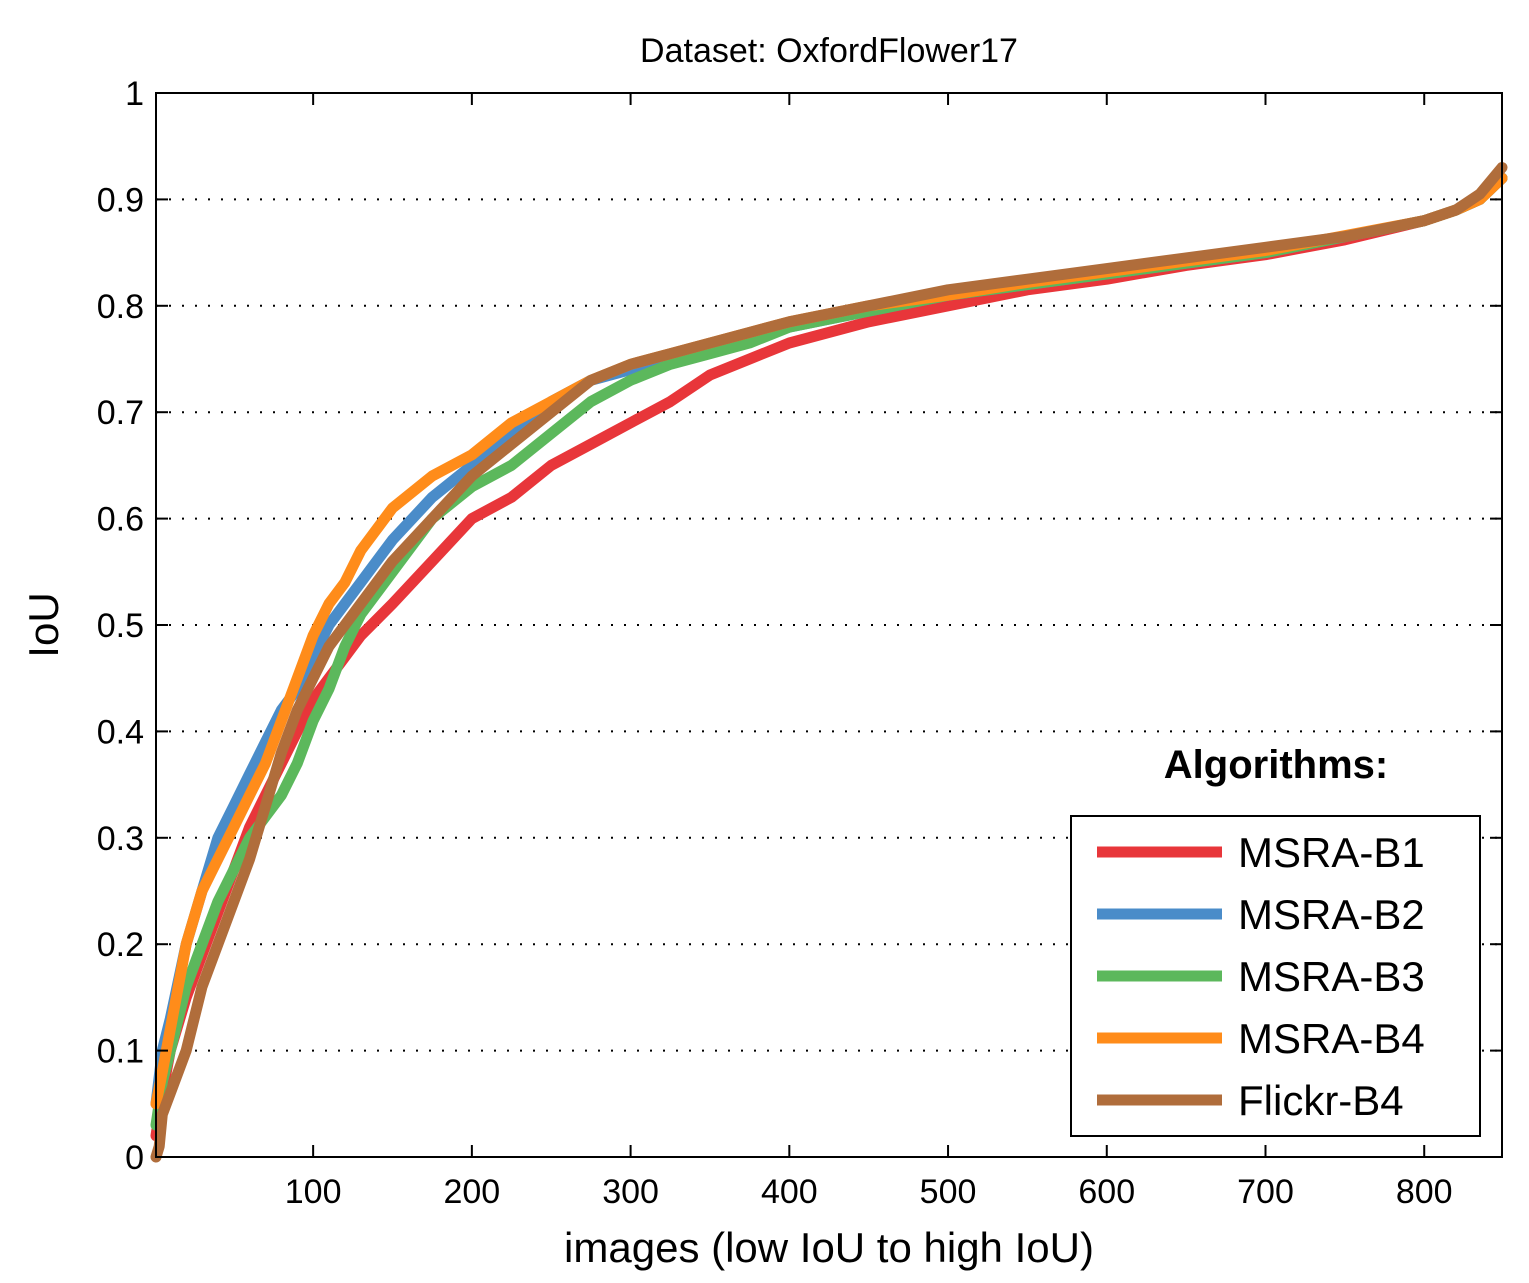 Image resolution: width=1529 pixels, height=1283 pixels. Describe the element at coordinates (120, 945) in the screenshot. I see `y-tick-label: 0.2` at that location.